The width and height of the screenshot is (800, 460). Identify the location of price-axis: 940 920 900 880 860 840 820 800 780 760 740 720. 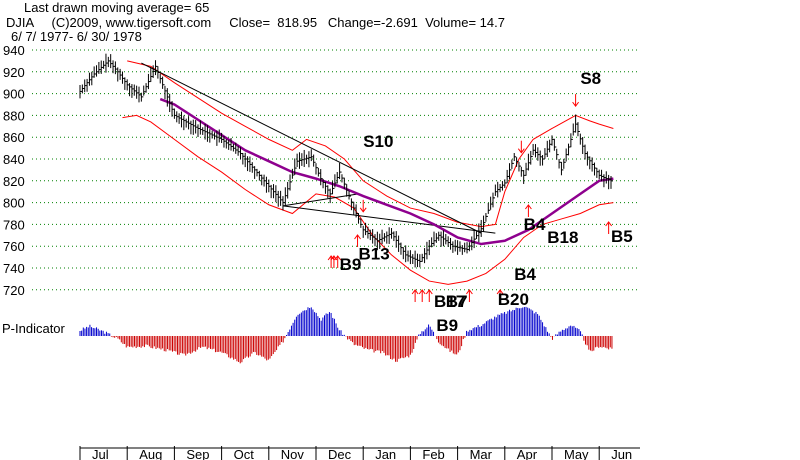
(14, 170).